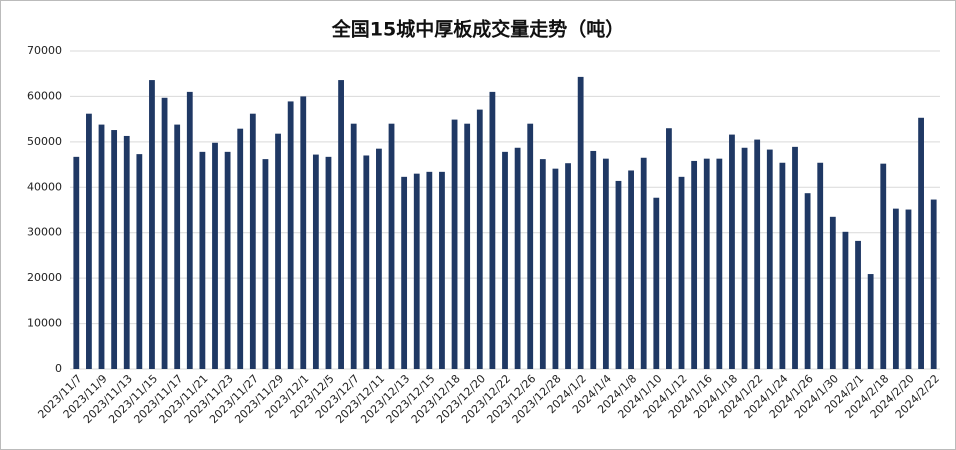 The width and height of the screenshot is (956, 450). What do you see at coordinates (44, 232) in the screenshot?
I see `y-tick-label: 30000` at bounding box center [44, 232].